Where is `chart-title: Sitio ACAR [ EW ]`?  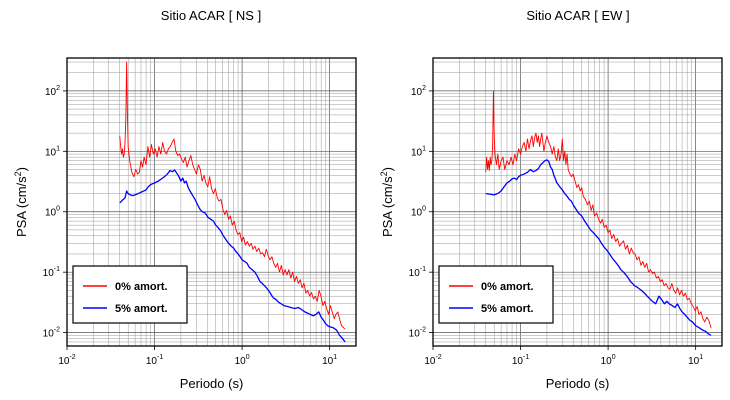 chart-title: Sitio ACAR [ EW ] is located at coordinates (577, 15).